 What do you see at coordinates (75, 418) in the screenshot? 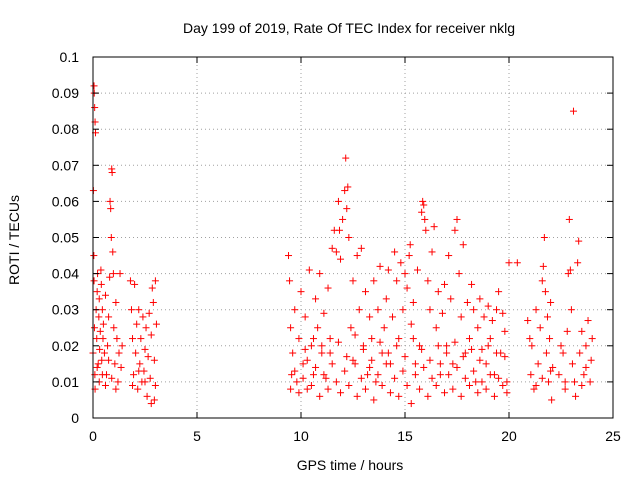
I see `y-tick-label: 0` at bounding box center [75, 418].